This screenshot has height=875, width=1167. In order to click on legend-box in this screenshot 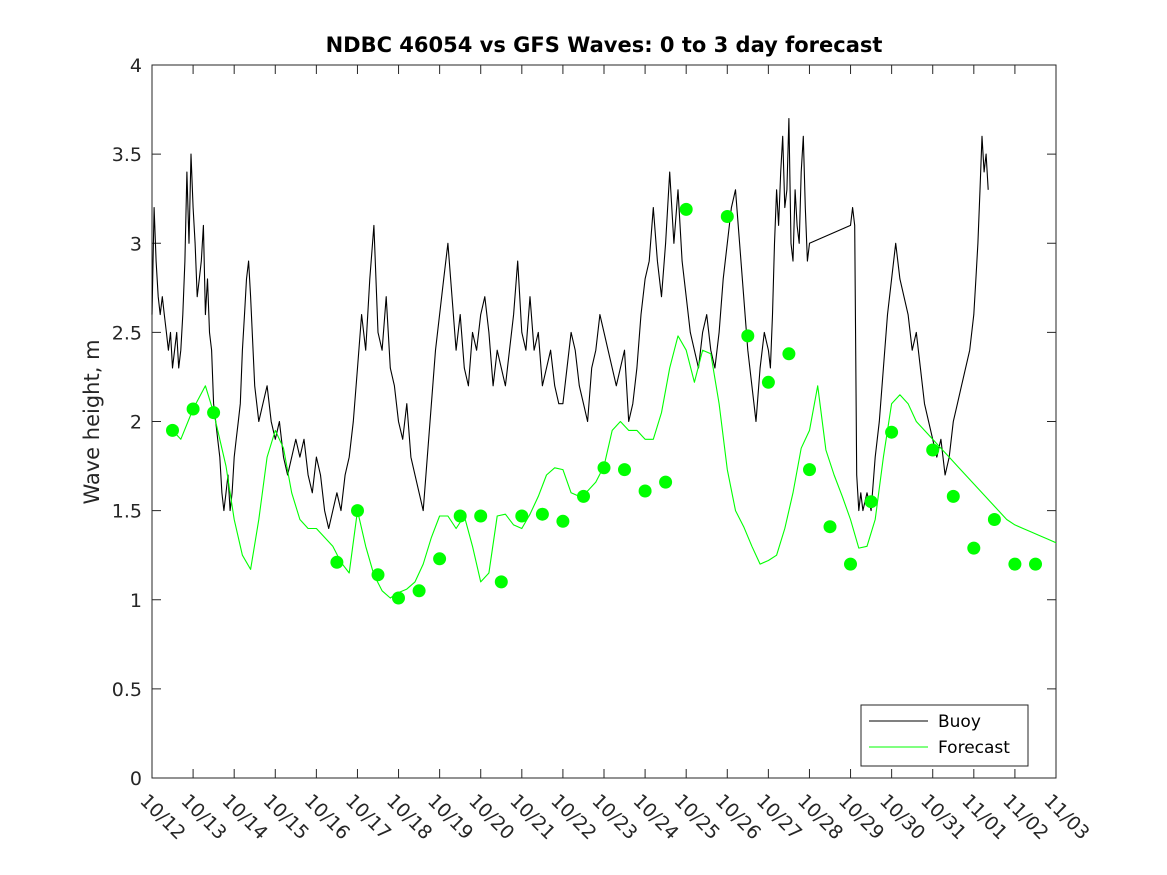, I will do `click(944, 735)`.